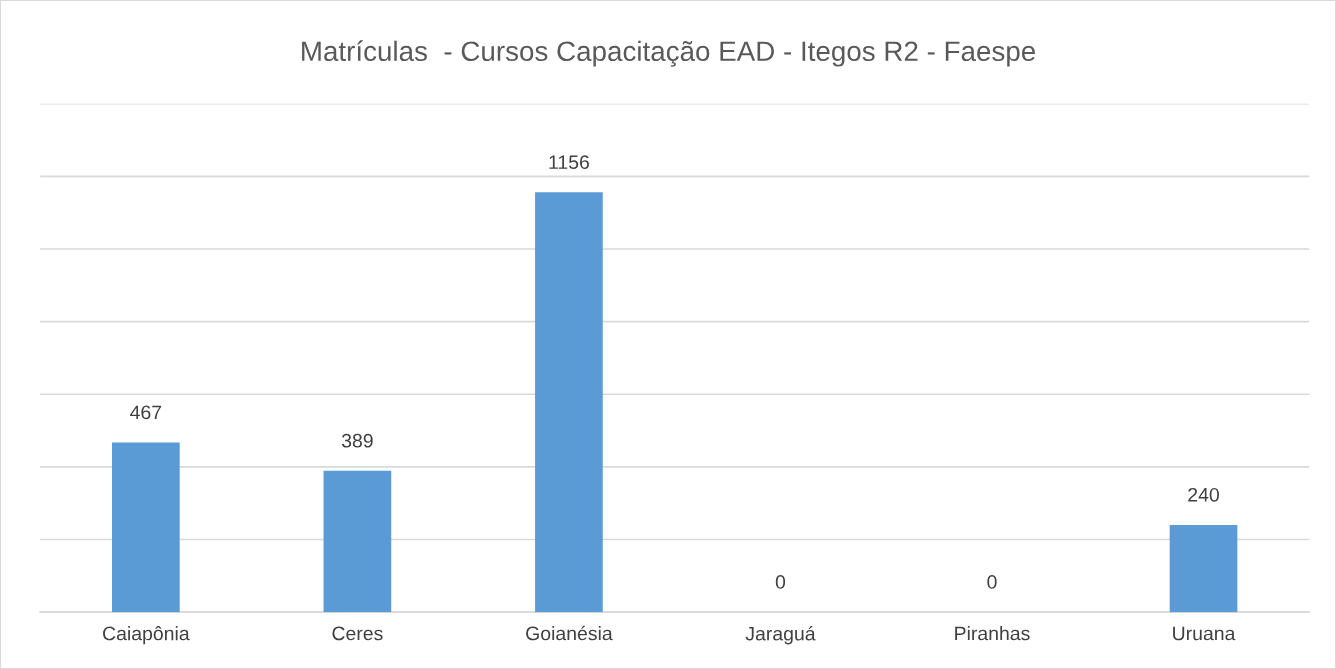 The height and width of the screenshot is (669, 1336). What do you see at coordinates (146, 412) in the screenshot?
I see `data-label: 467` at bounding box center [146, 412].